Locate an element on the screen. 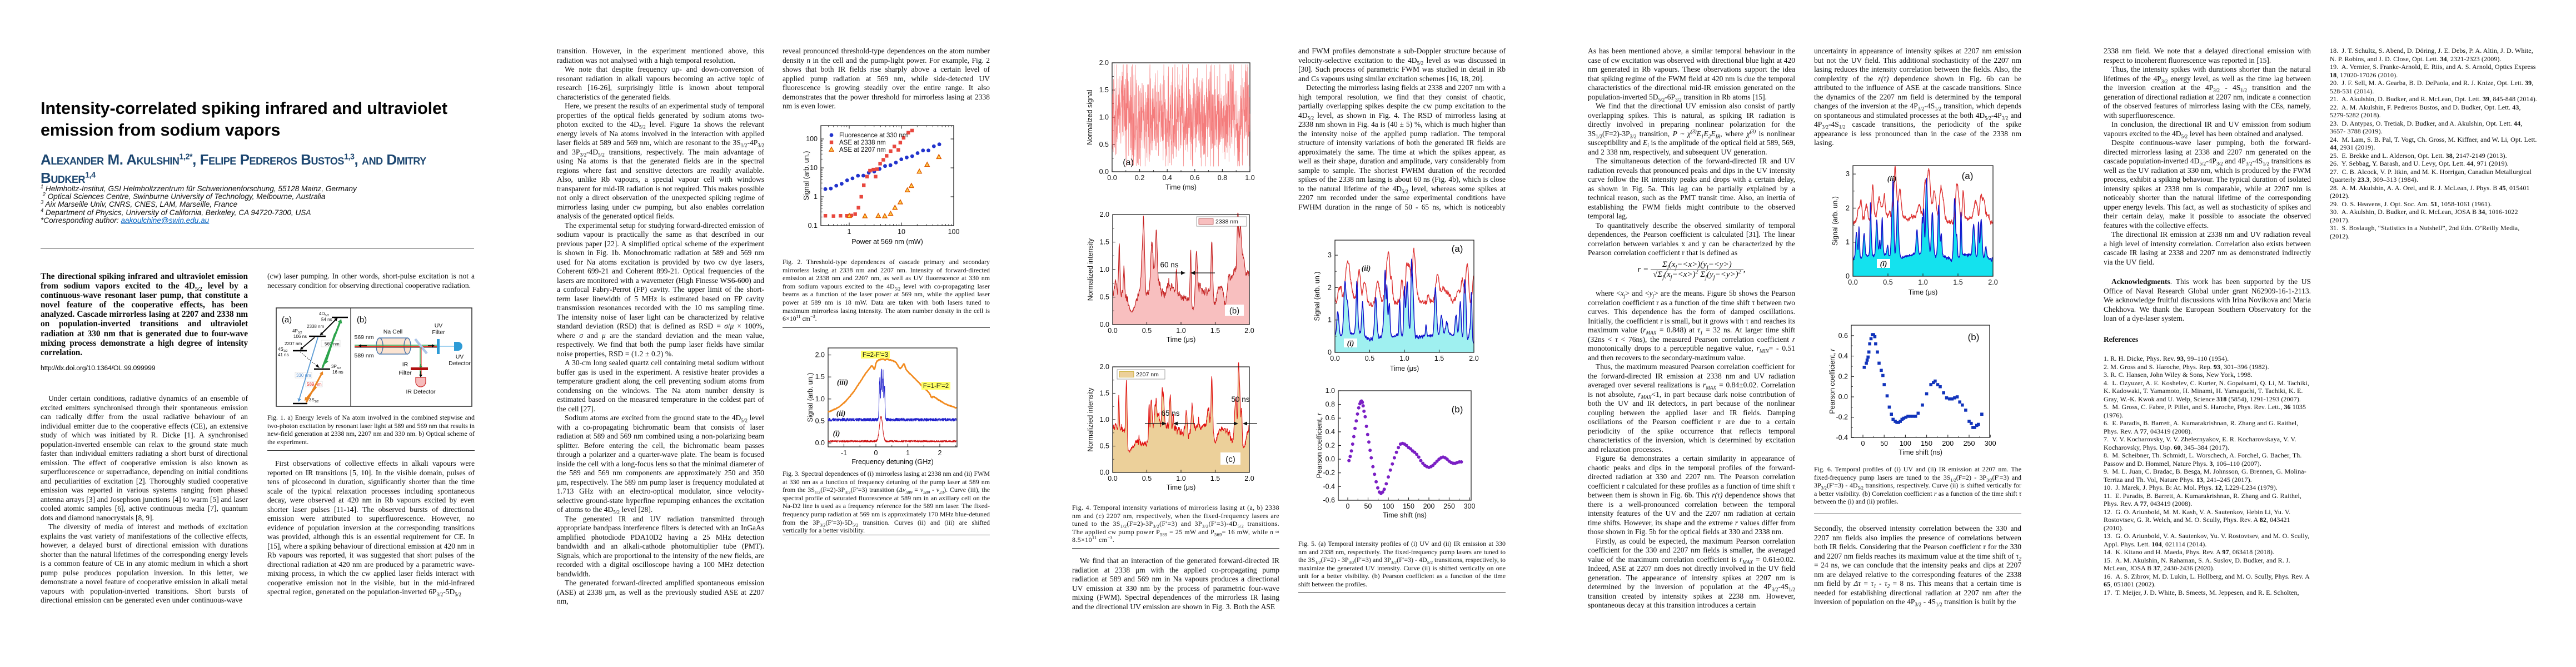 The width and height of the screenshot is (2576, 667). svg-text: Time shift (ns) is located at coordinates (1405, 515).